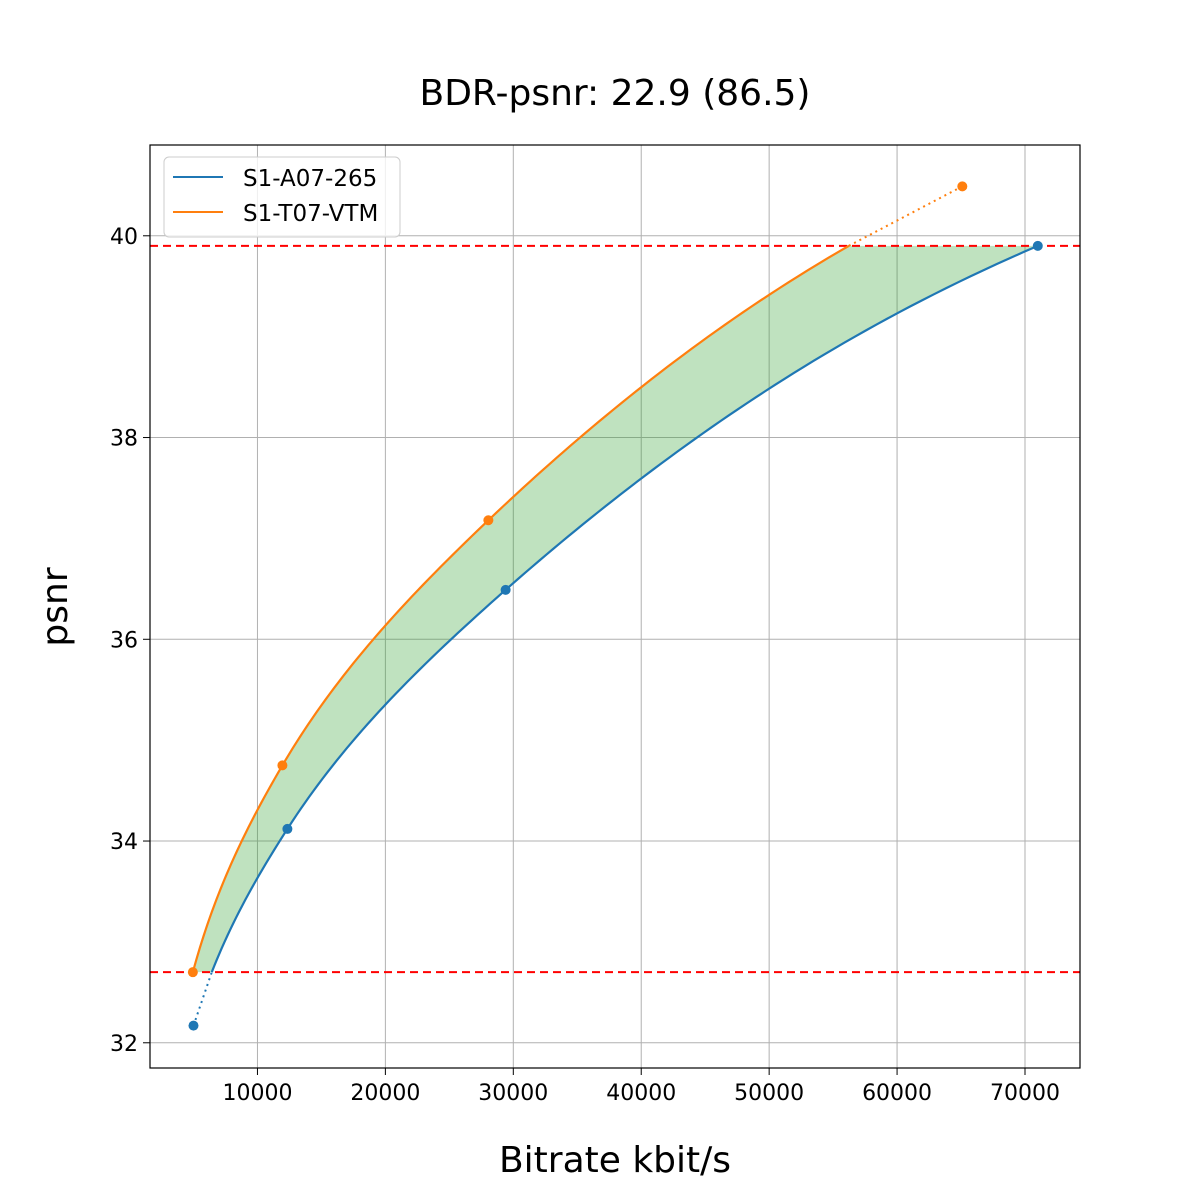  What do you see at coordinates (897, 1093) in the screenshot?
I see `x-tick-label: 60000` at bounding box center [897, 1093].